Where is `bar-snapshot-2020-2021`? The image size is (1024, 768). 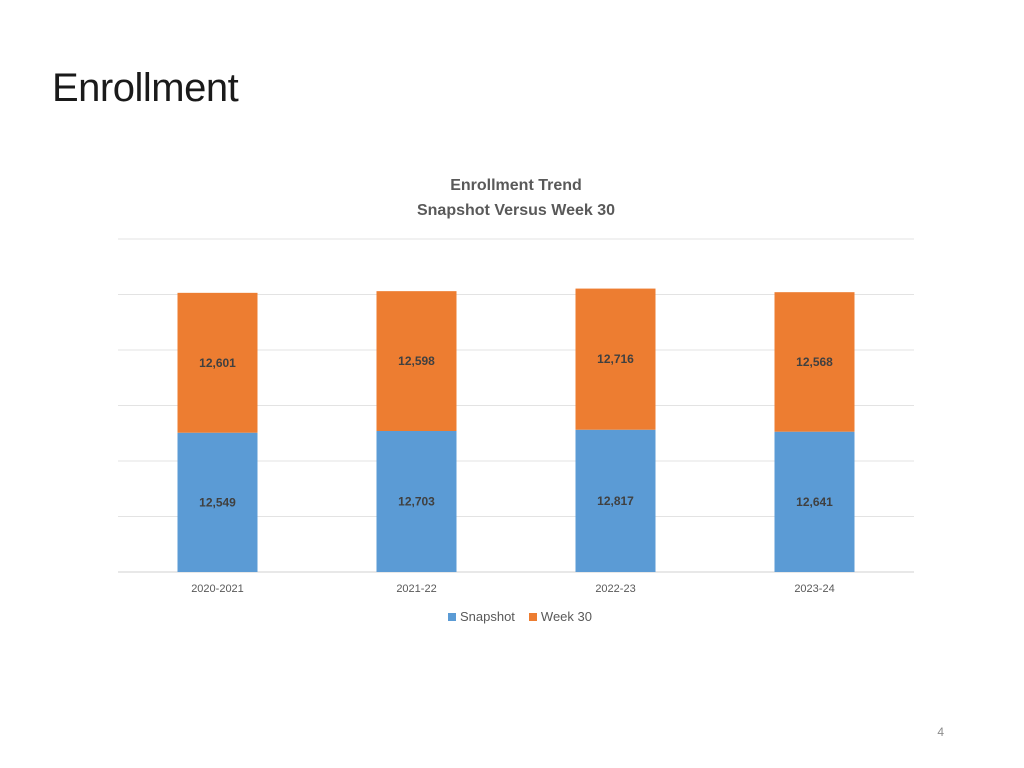
bar-snapshot-2020-2021 is located at coordinates (217, 502).